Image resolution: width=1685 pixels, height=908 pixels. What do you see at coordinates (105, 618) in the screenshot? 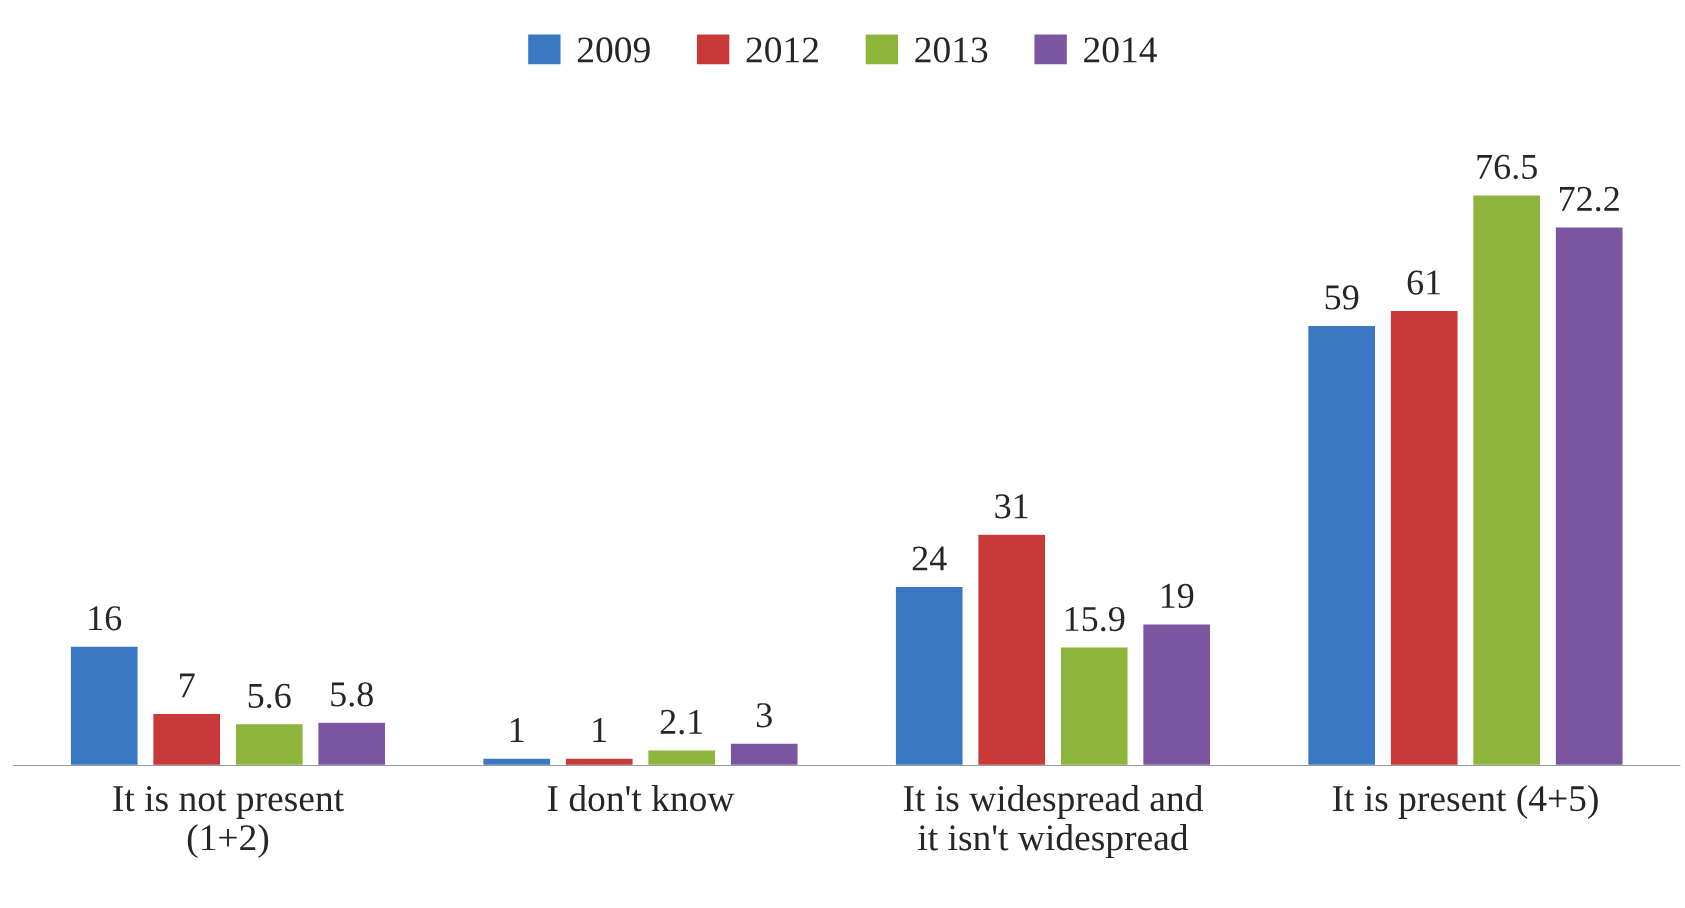
I see `data-label: 16` at bounding box center [105, 618].